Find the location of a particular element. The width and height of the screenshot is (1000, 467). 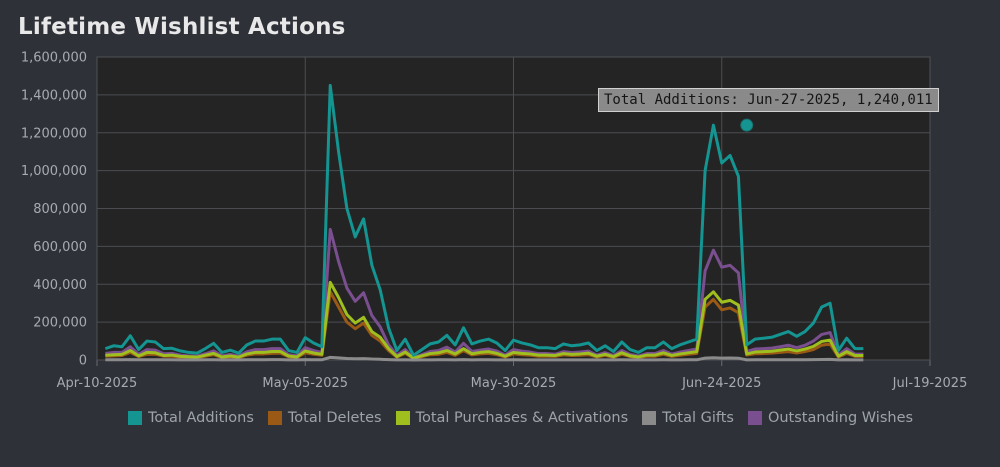

series-line-total-purchases-activations is located at coordinates (484, 320).